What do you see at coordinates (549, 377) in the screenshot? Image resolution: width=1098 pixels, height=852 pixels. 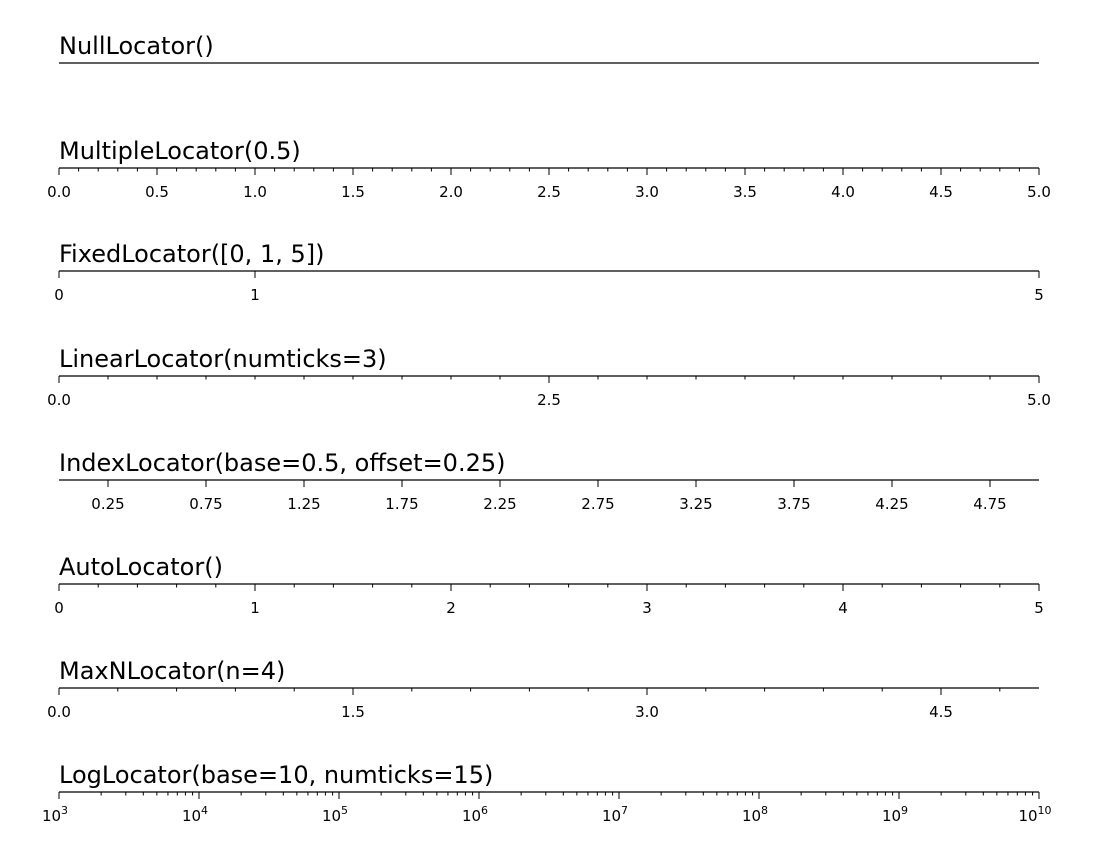 I see `axis-panel-4: LinearLocator(numticks=3) 0.0 2.5 5.0` at bounding box center [549, 377].